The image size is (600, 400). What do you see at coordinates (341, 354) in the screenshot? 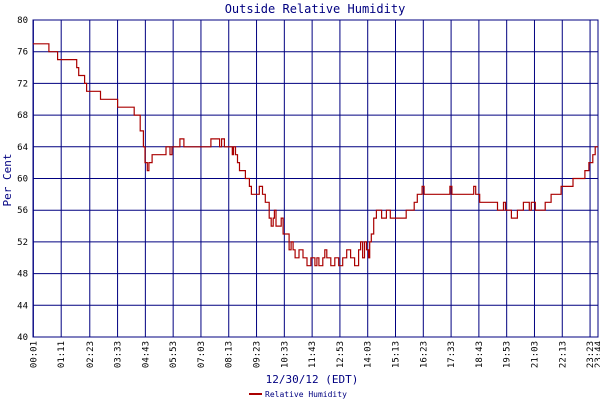
I see `x-tick-label: 12:53` at bounding box center [341, 354].